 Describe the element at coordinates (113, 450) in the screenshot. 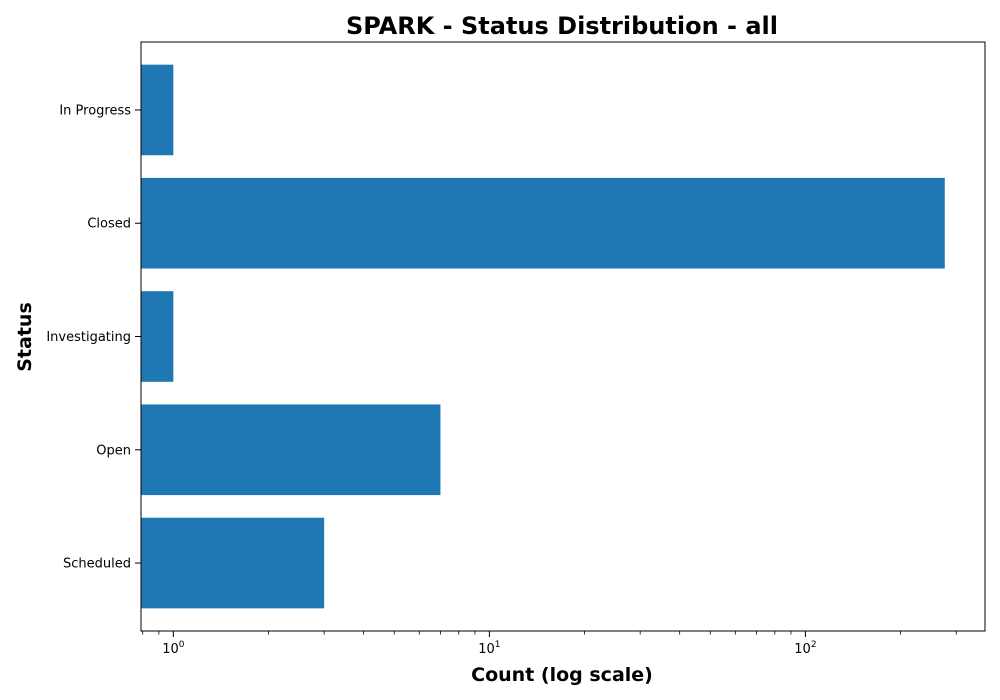

I see `y-tick-label: Open` at that location.